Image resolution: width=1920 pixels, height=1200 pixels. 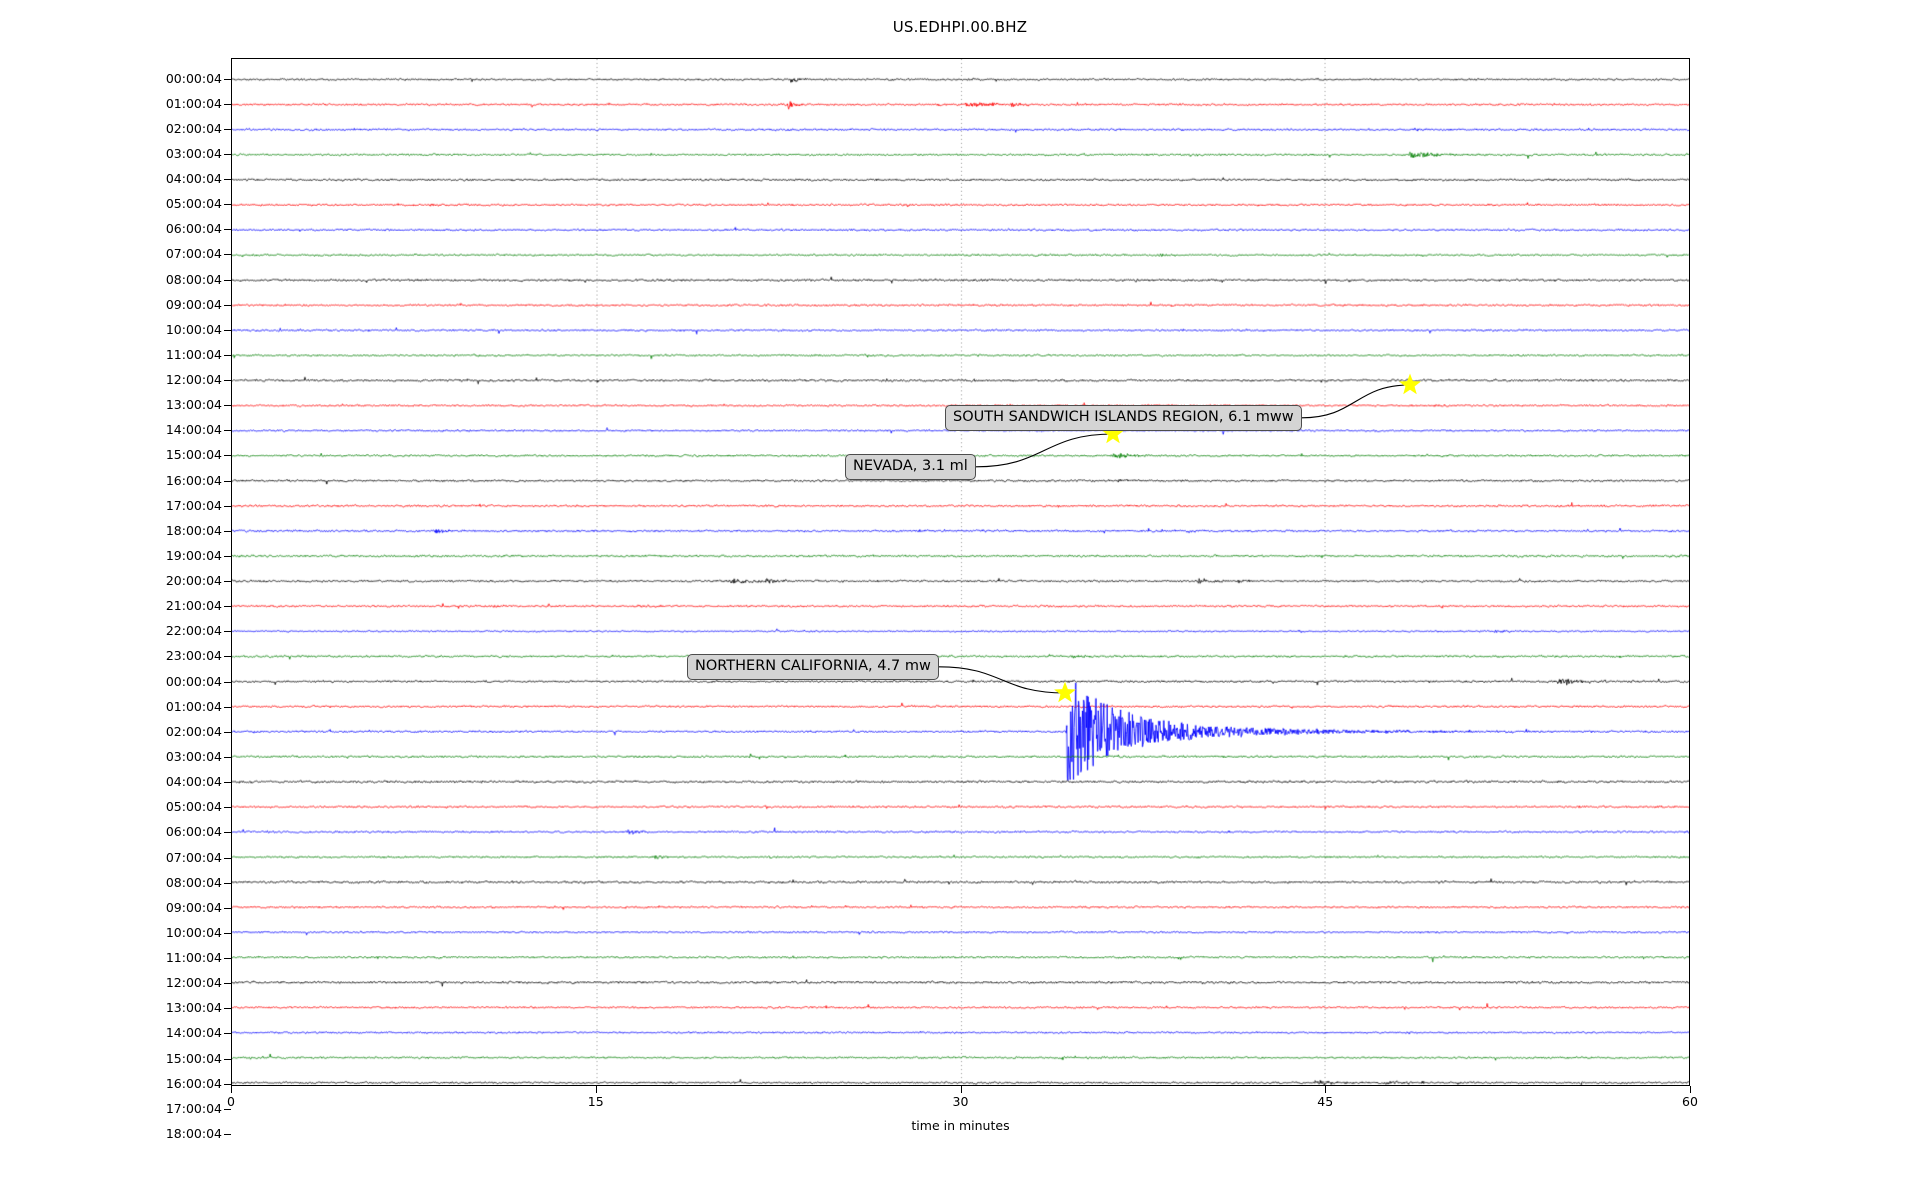 What do you see at coordinates (960, 1101) in the screenshot?
I see `x-tick-label: 30` at bounding box center [960, 1101].